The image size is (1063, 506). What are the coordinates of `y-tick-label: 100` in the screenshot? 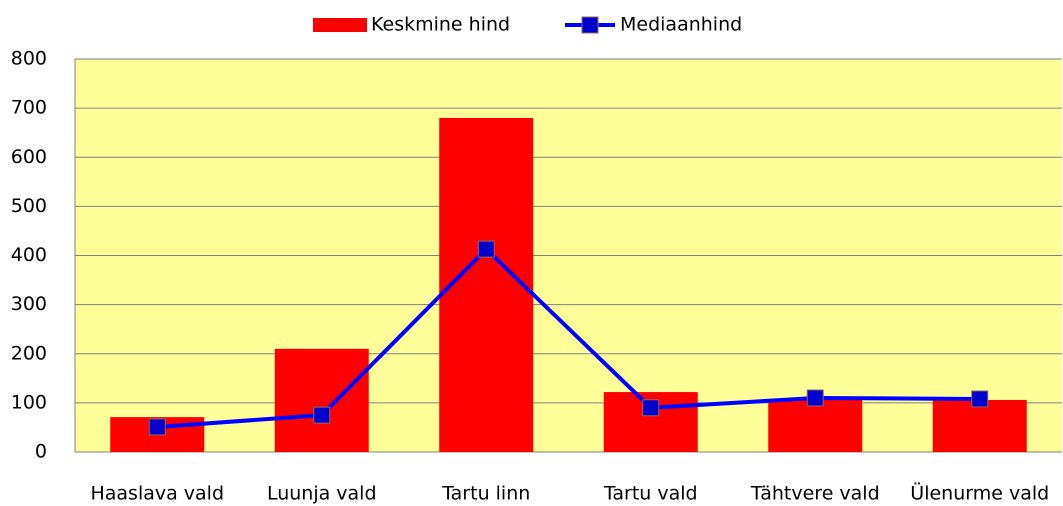 It's located at (29, 402).